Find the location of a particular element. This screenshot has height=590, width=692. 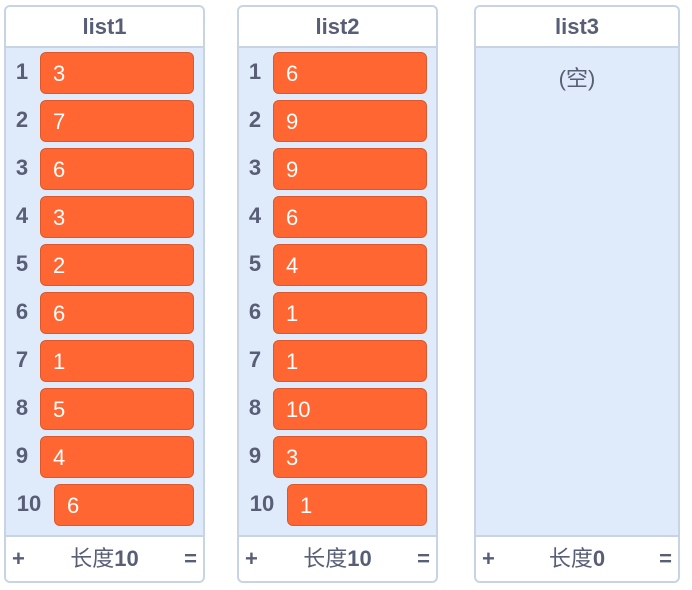

list-item: 8 10 is located at coordinates (337, 408).